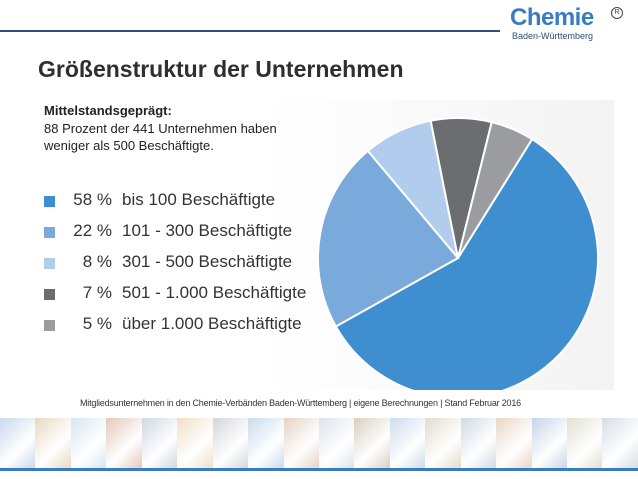 The width and height of the screenshot is (638, 479). What do you see at coordinates (250, 31) in the screenshot?
I see `header-rule` at bounding box center [250, 31].